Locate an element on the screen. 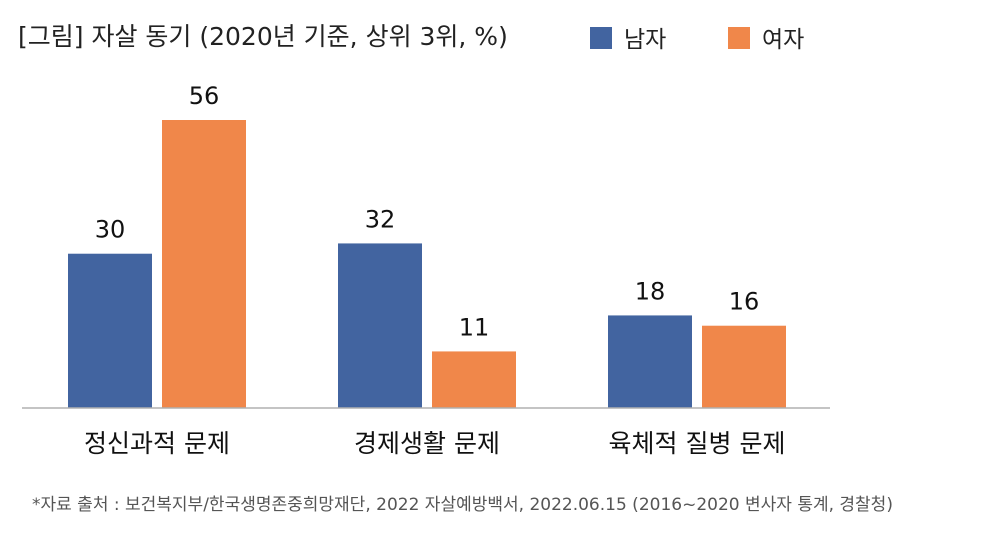  value-label-male-0: 30 is located at coordinates (110, 230).